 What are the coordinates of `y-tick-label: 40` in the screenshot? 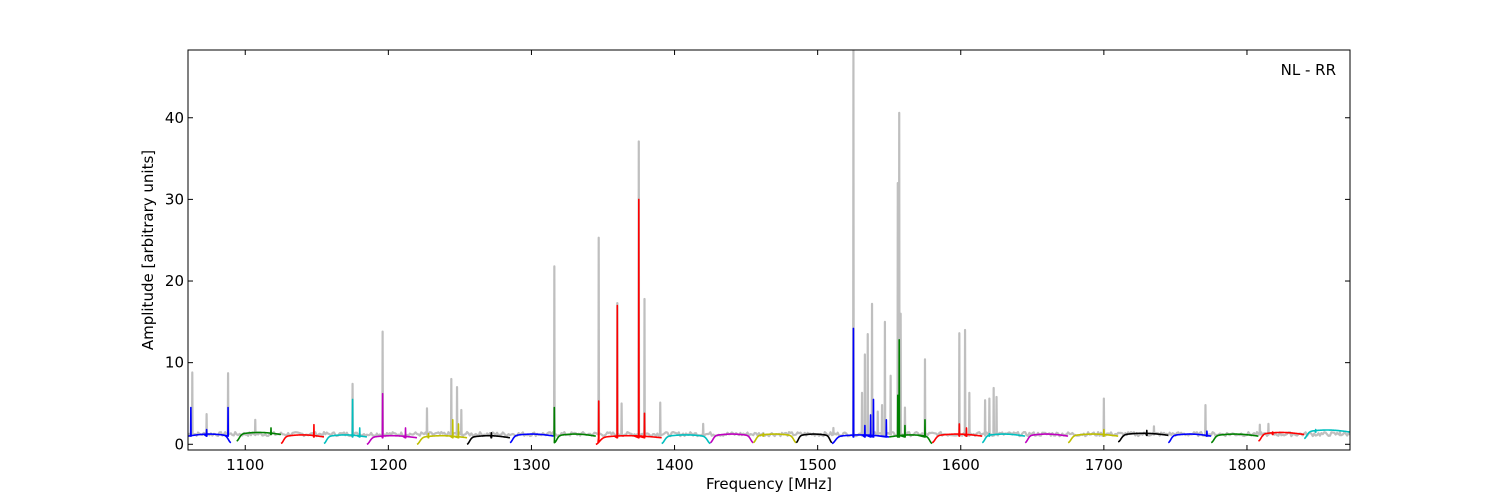 It's located at (174, 118).